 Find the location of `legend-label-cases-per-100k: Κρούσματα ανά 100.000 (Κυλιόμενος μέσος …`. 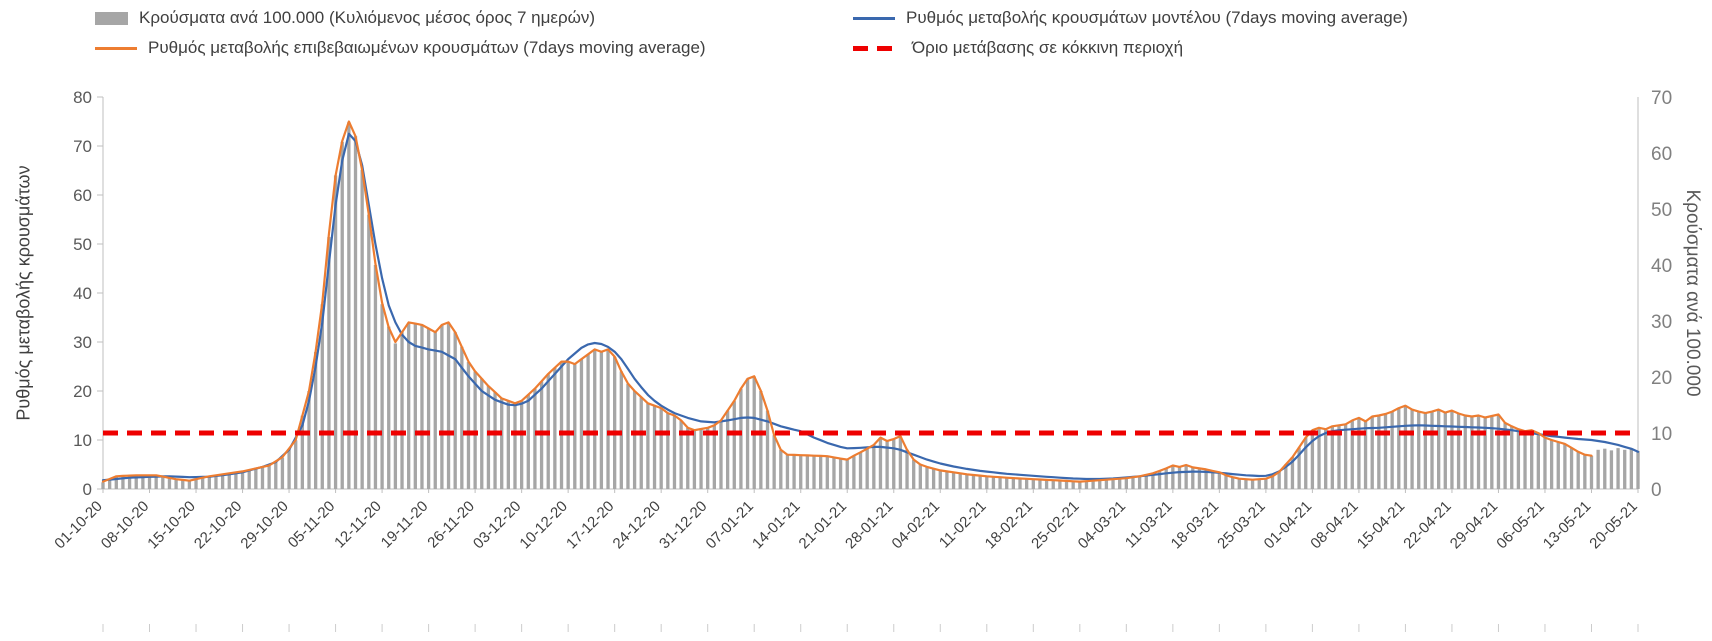

legend-label-cases-per-100k: Κρούσματα ανά 100.000 (Κυλιόμενος μέσος … is located at coordinates (367, 17).